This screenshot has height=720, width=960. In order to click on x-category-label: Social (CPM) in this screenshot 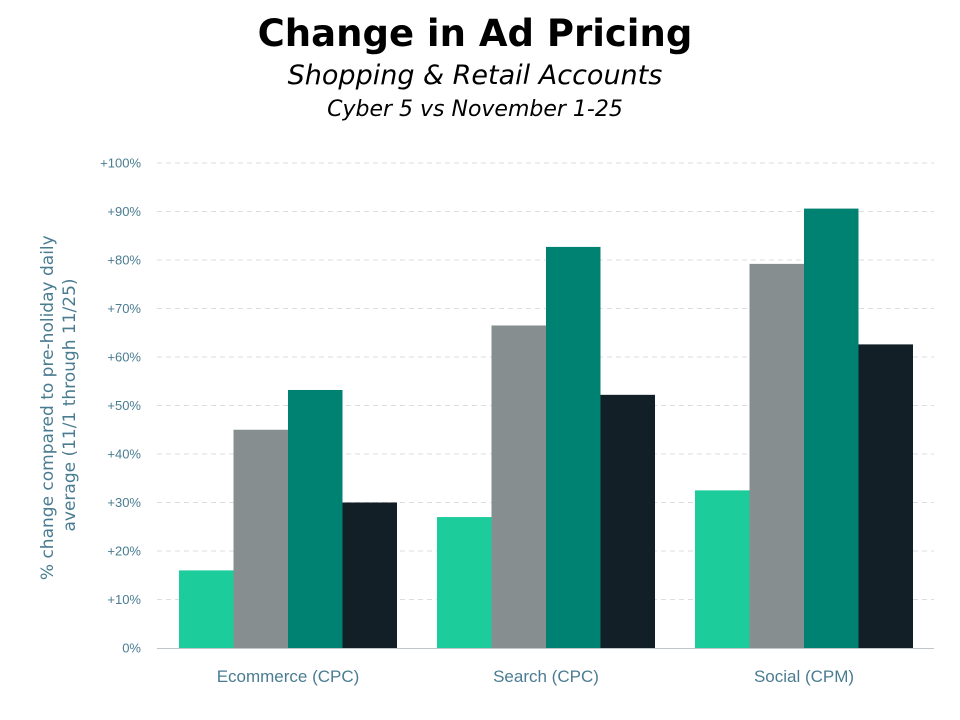, I will do `click(804, 676)`.